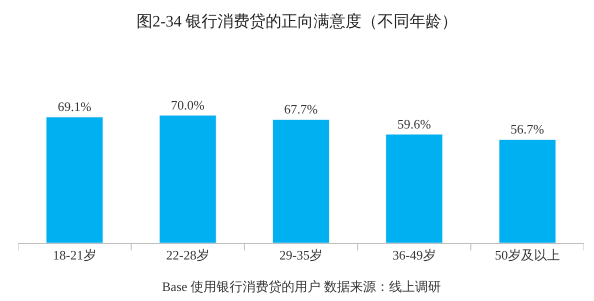  I want to click on data-label: 59.6%, so click(414, 124).